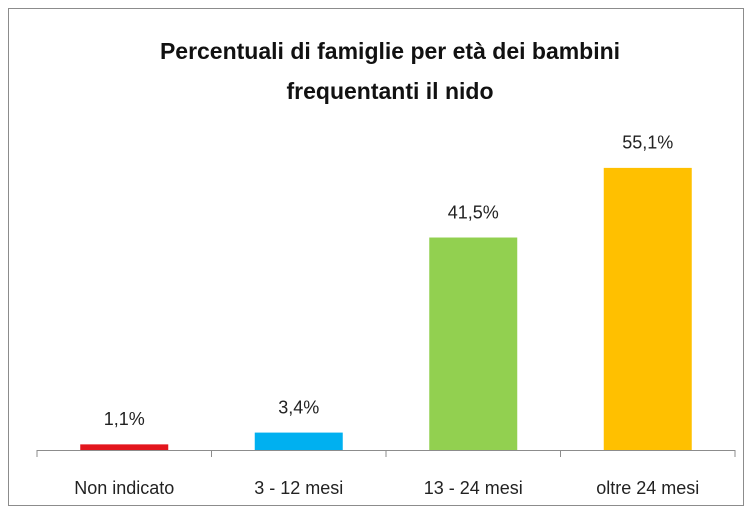 The width and height of the screenshot is (752, 514). I want to click on value-label: 41,5%, so click(473, 212).